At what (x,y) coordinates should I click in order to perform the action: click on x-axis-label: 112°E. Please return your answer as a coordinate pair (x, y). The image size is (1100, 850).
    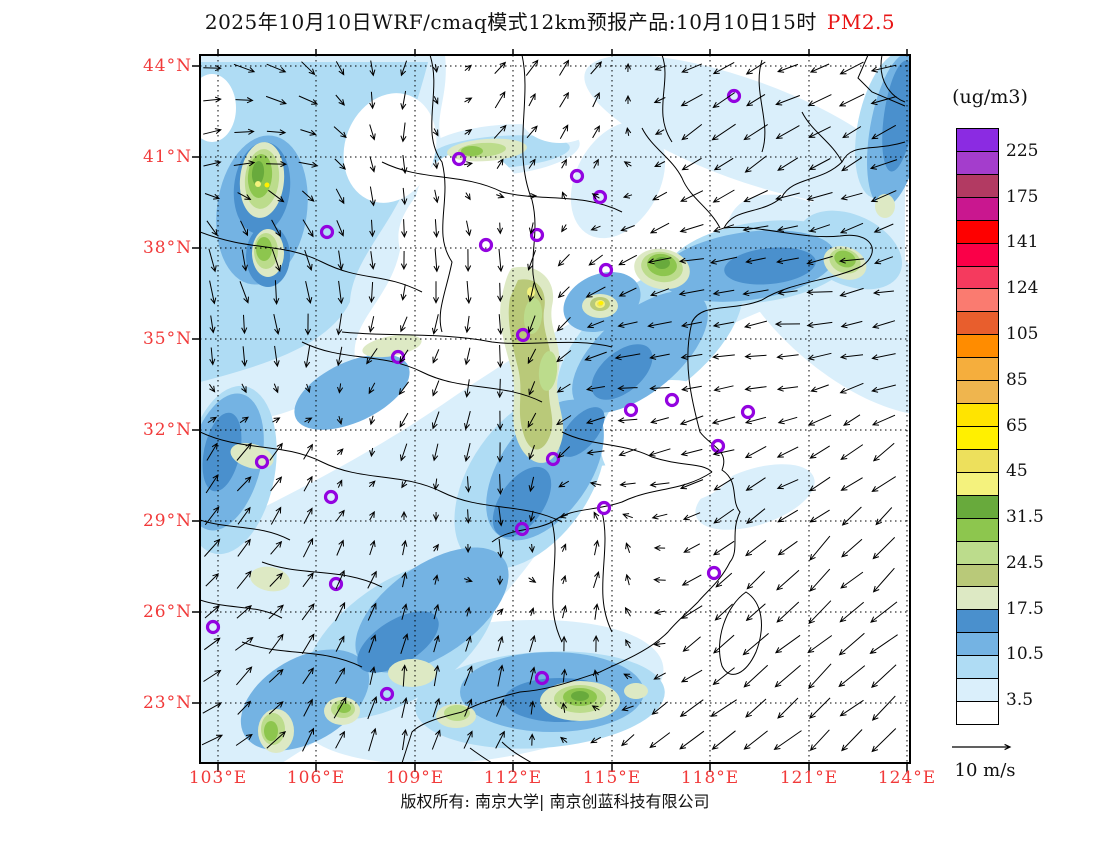
    Looking at the image, I should click on (513, 778).